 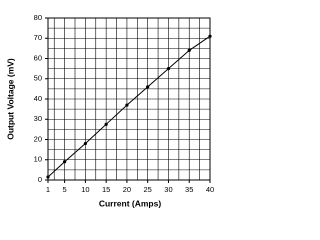 I want to click on x-tick-label: 10, so click(x=85, y=189).